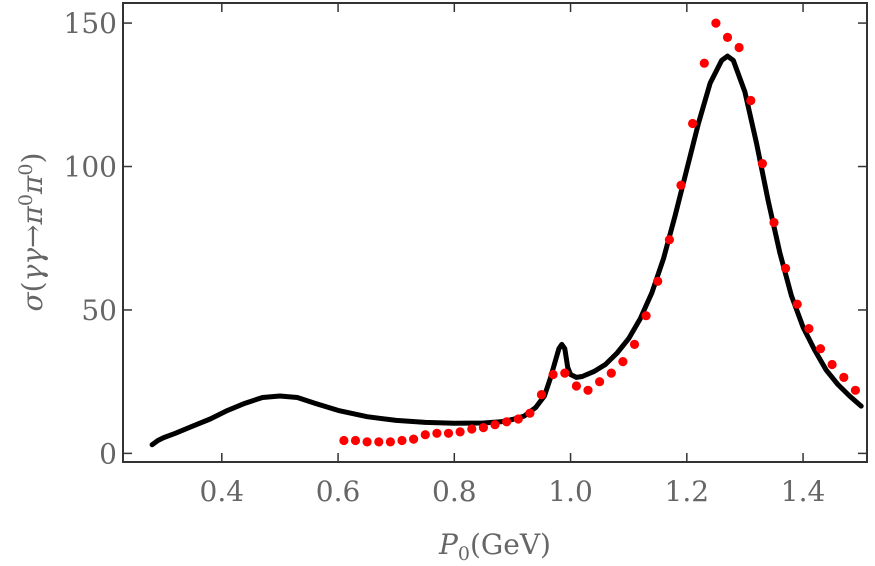 This screenshot has width=875, height=566. What do you see at coordinates (803, 491) in the screenshot?
I see `x-tick-label-5: 1.4` at bounding box center [803, 491].